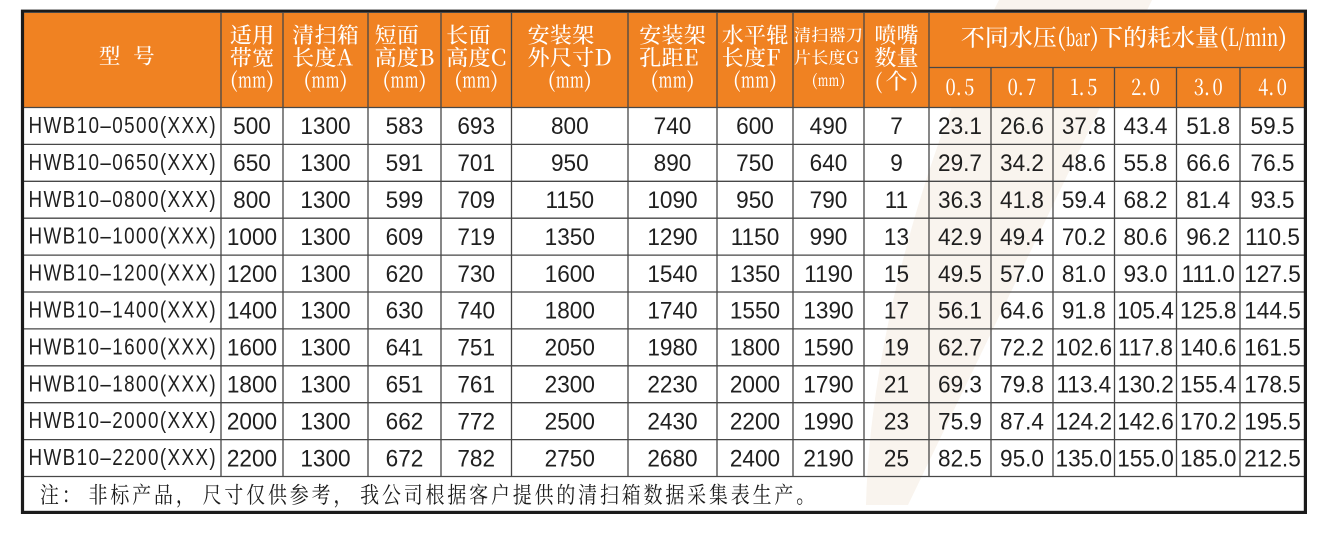 This screenshot has height=544, width=1321. What do you see at coordinates (1022, 199) in the screenshot?
I see `svg-text: 41.8` at bounding box center [1022, 199].